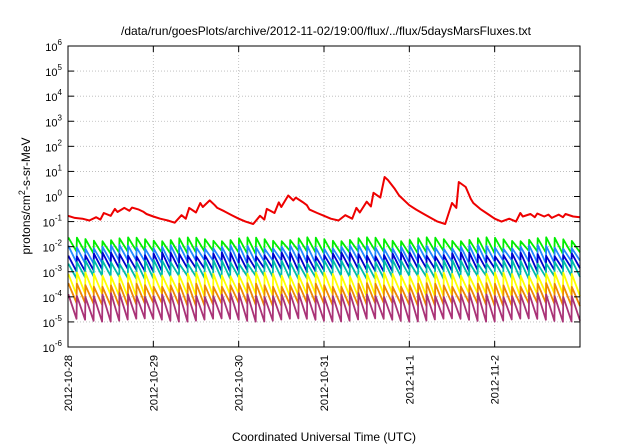 The image size is (640, 448). I want to click on y-tick-label: 10⁻¹, so click(53, 222).